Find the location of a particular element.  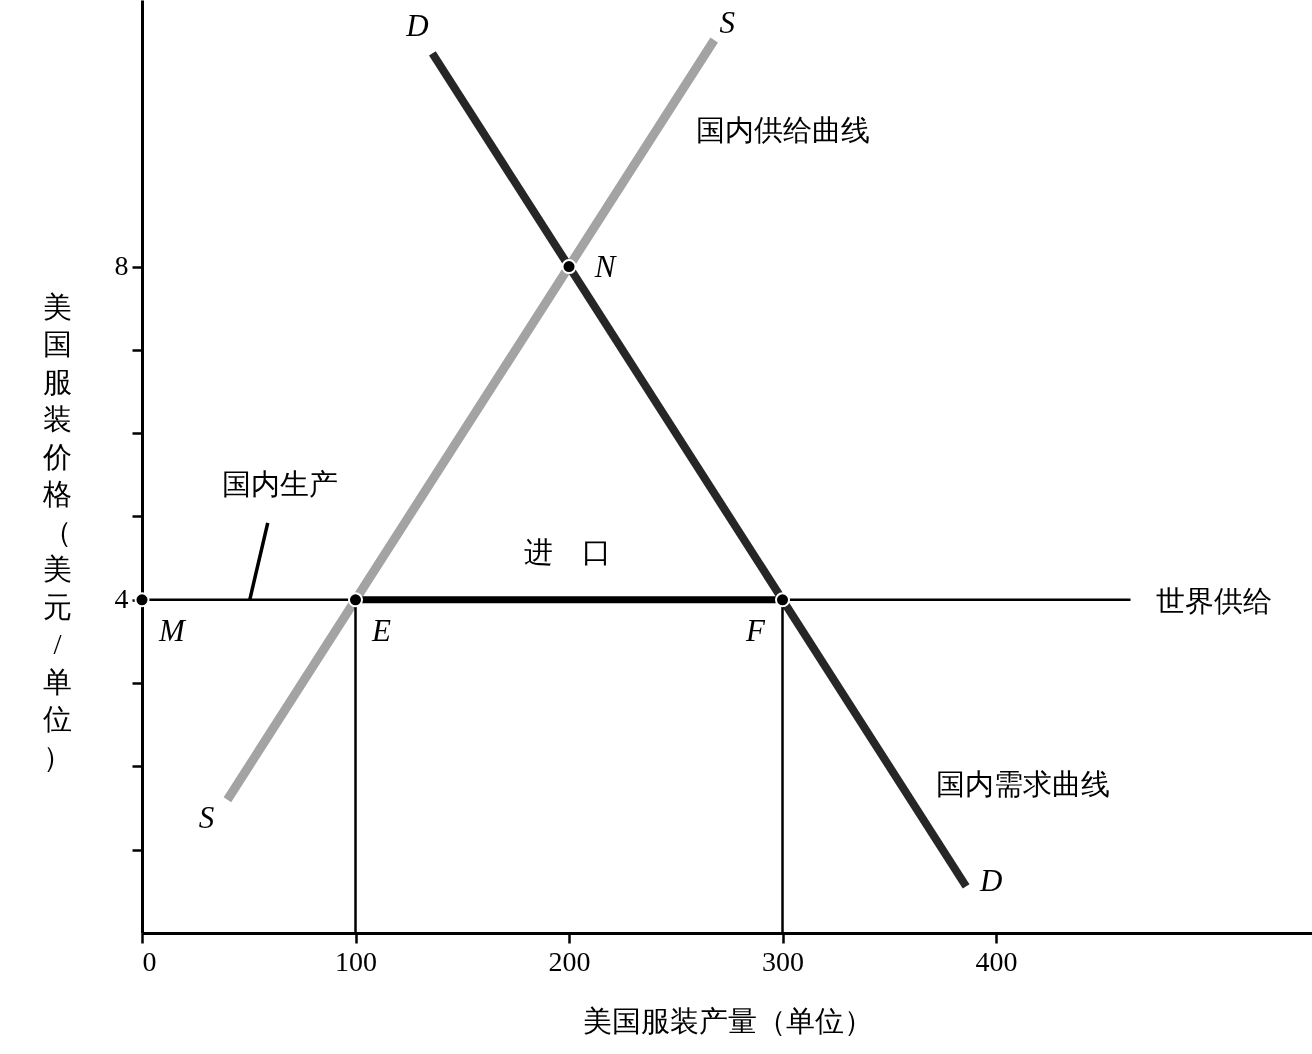

annotation: N is located at coordinates (605, 266).